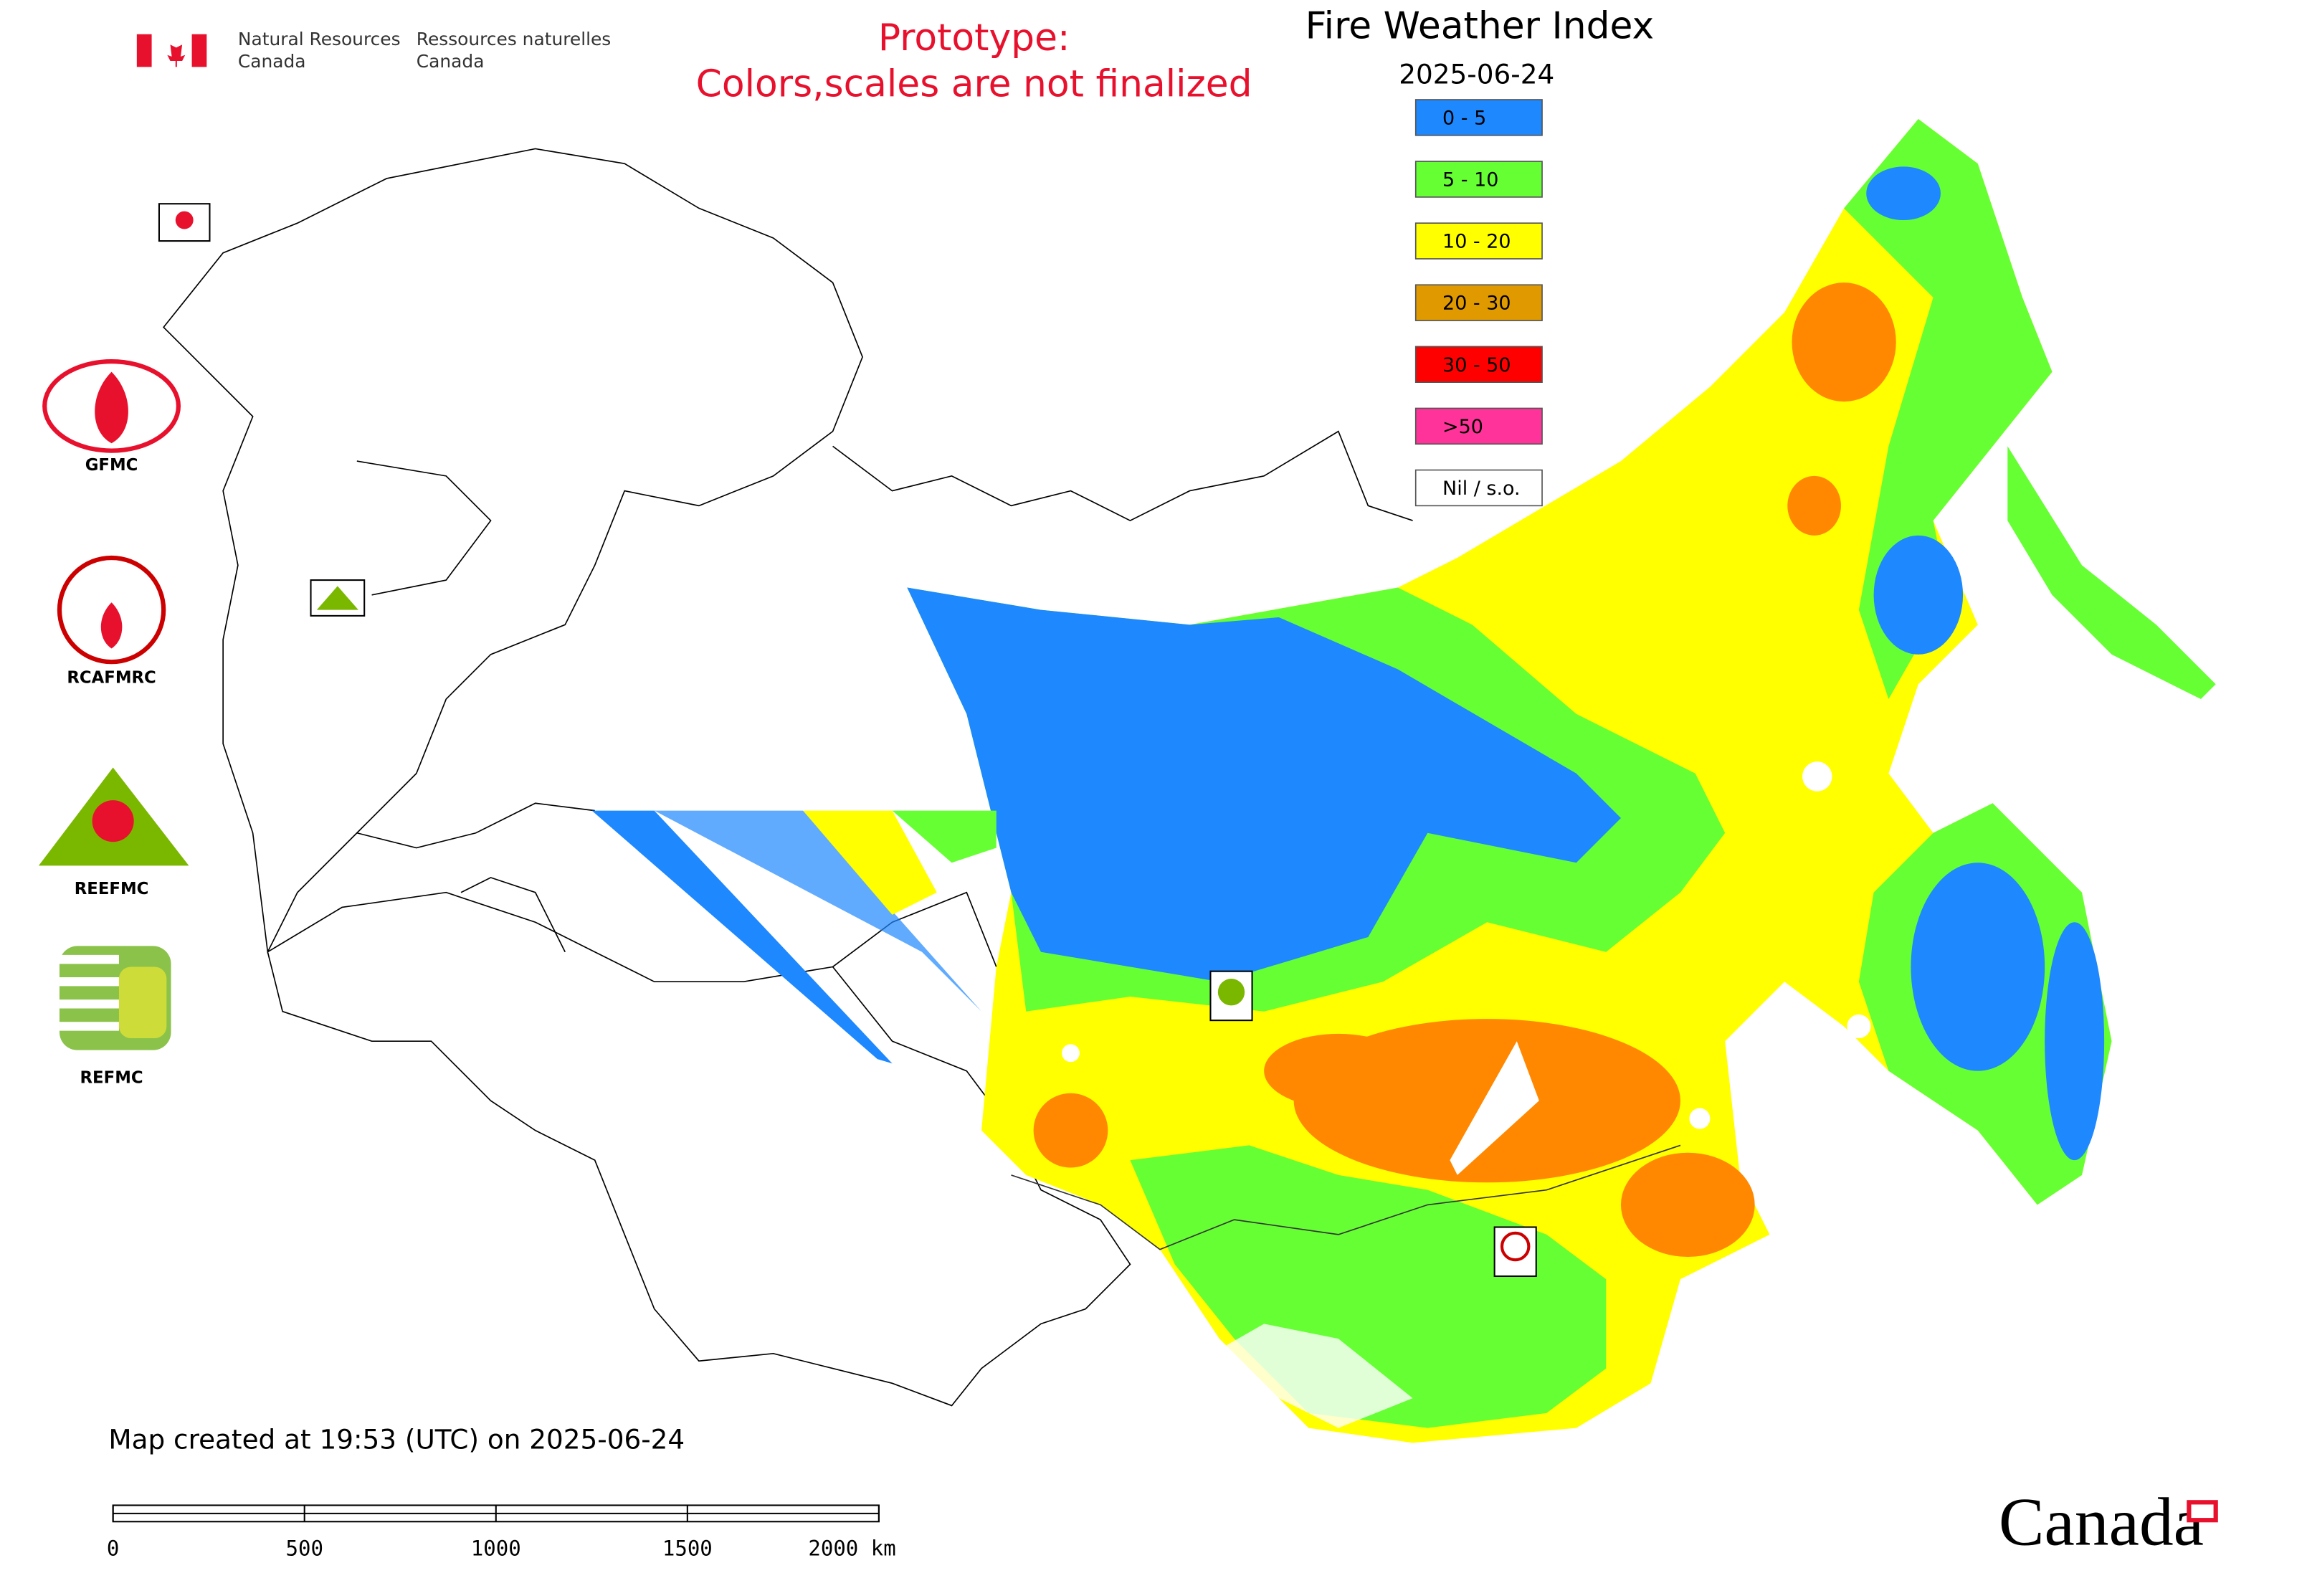 This screenshot has width=2302, height=1596. I want to click on scale-label: 1000, so click(496, 1548).